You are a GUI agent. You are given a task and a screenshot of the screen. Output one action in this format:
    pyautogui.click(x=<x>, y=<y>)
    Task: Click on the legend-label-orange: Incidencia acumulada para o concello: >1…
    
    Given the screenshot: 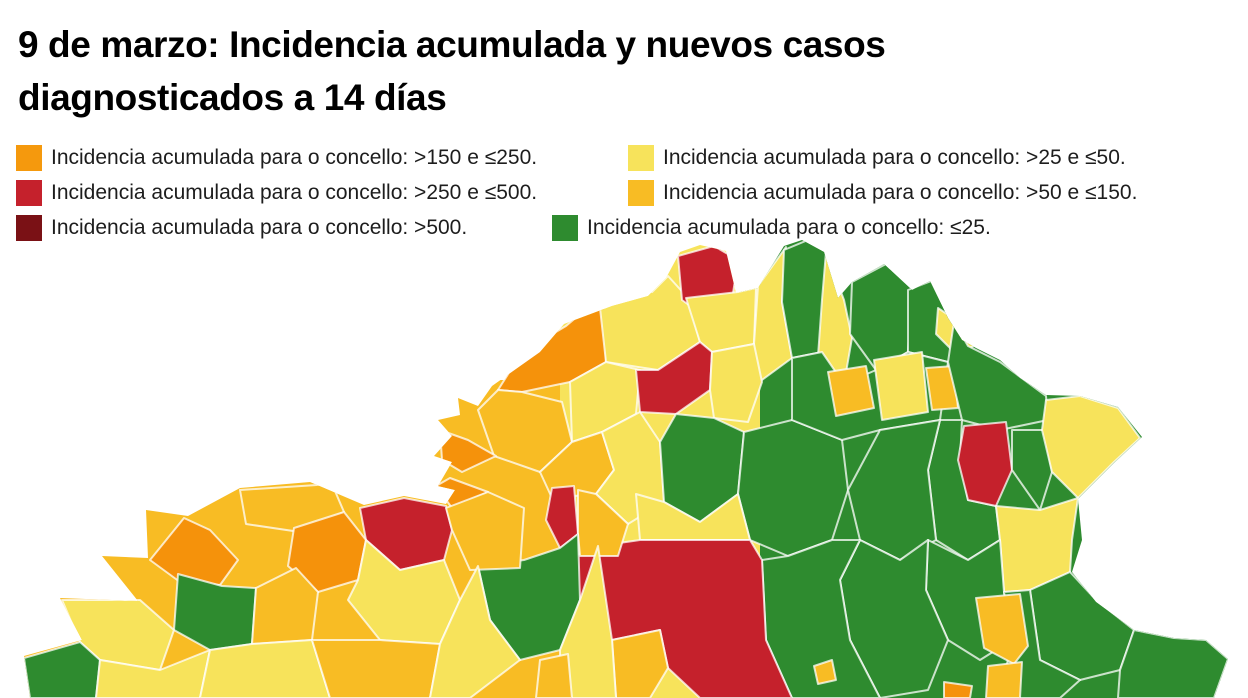 What is the action you would take?
    pyautogui.click(x=294, y=157)
    